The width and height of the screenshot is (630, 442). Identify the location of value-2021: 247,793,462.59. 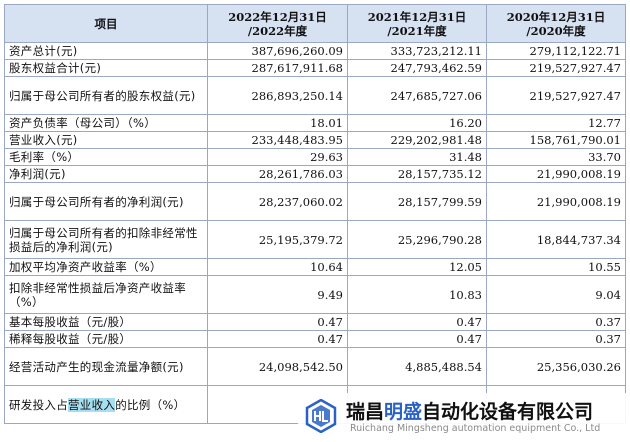
(417, 68).